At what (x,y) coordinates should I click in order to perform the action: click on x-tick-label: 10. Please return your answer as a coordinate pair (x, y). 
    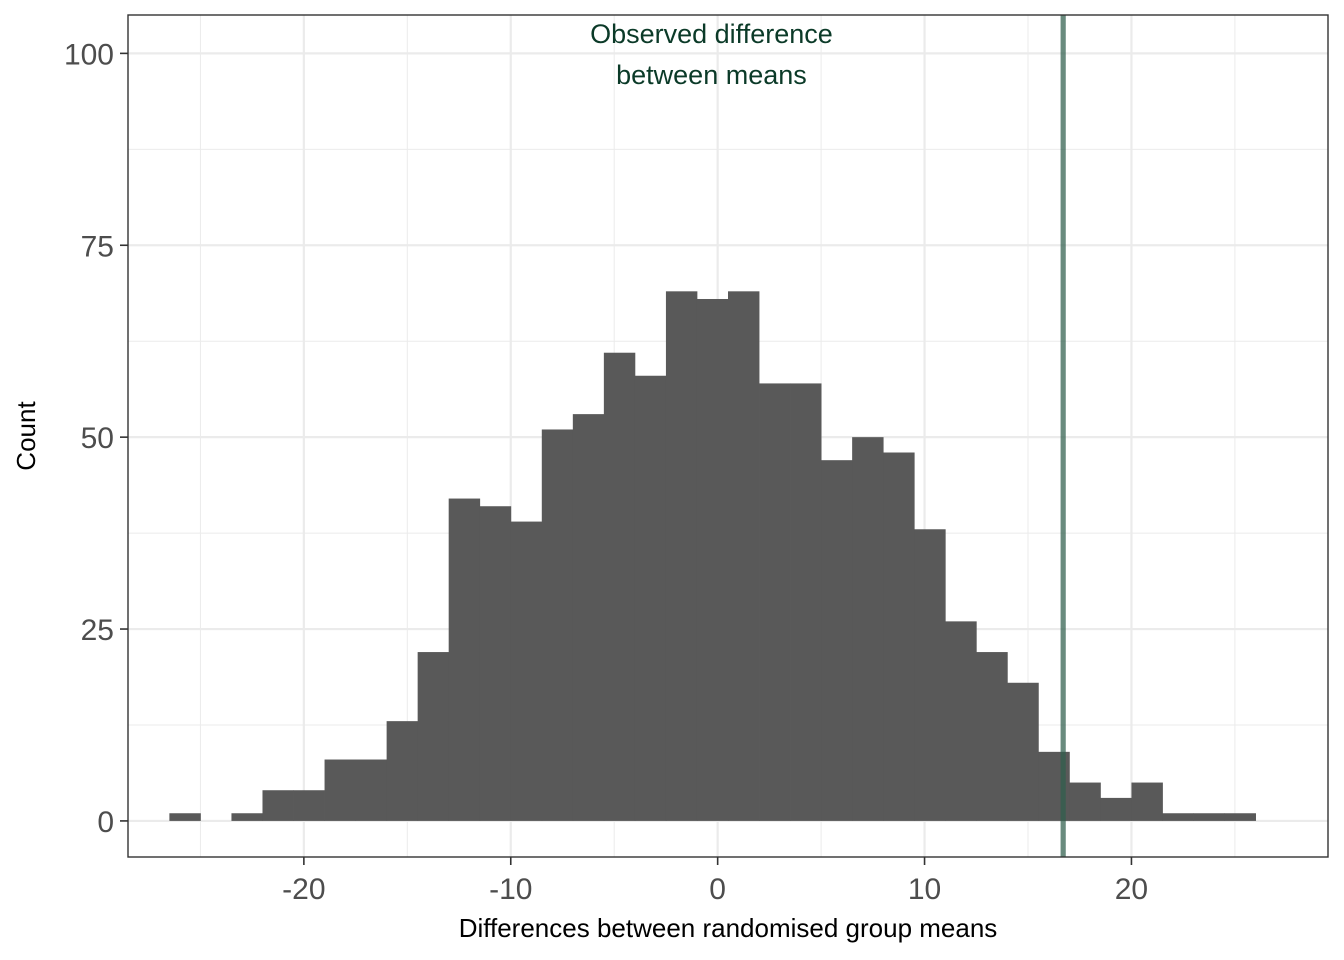
    Looking at the image, I should click on (924, 889).